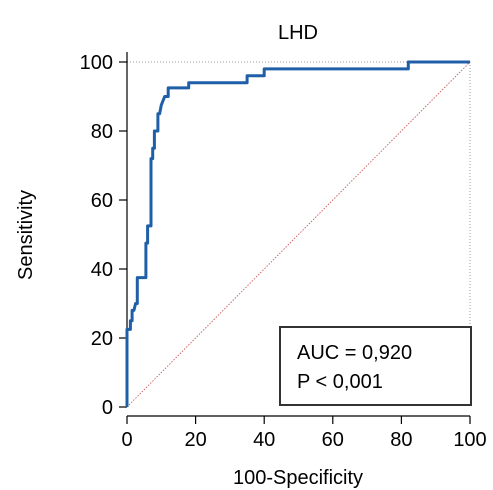 The width and height of the screenshot is (493, 490). What do you see at coordinates (298, 478) in the screenshot?
I see `x-axis-label: 100-Specificity` at bounding box center [298, 478].